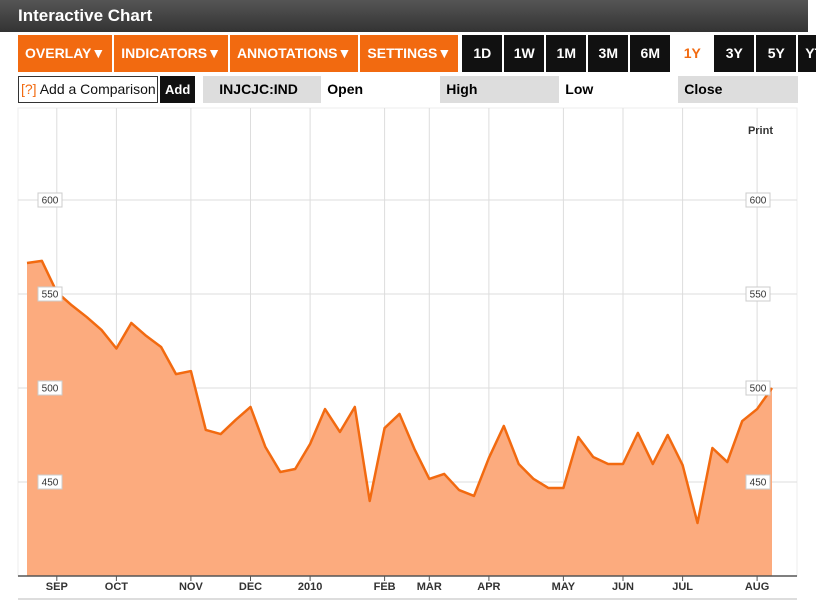 This screenshot has height=602, width=816. Describe the element at coordinates (402, 53) in the screenshot. I see `menu-label: SETTINGS` at that location.